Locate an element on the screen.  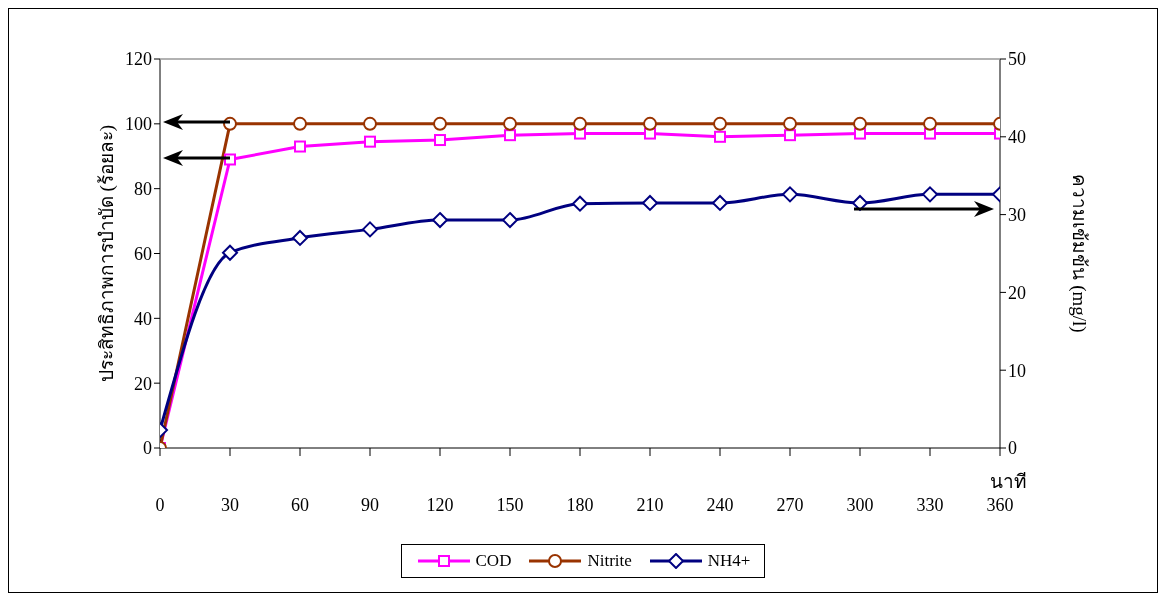
y2-tick-label: 50 is located at coordinates (1017, 59).